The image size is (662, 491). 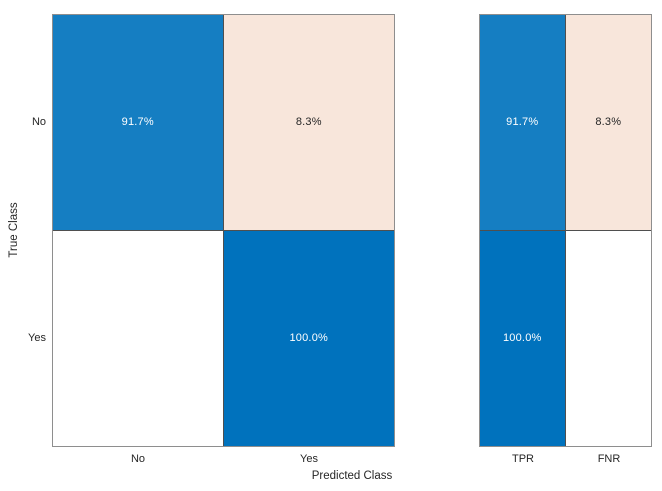 I want to click on matrix-cell-true-no-pred-no: 91.7%, so click(x=138, y=123).